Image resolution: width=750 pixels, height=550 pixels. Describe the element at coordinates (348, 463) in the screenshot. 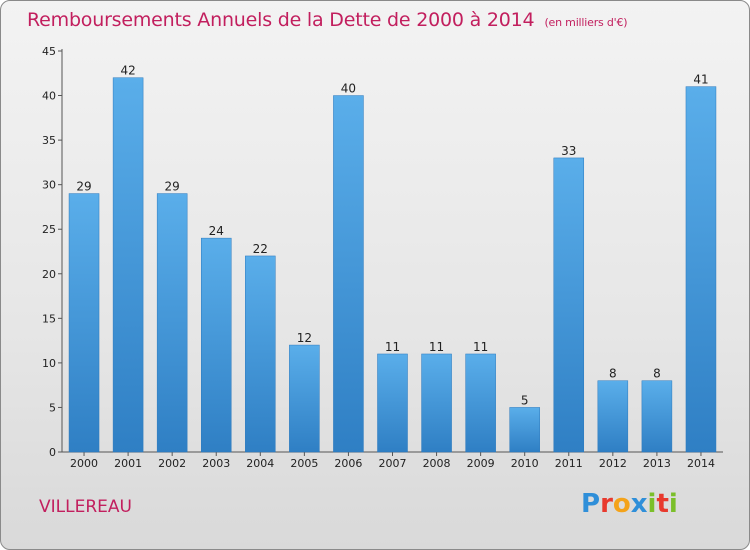

I see `x-tick-label: 2006` at that location.